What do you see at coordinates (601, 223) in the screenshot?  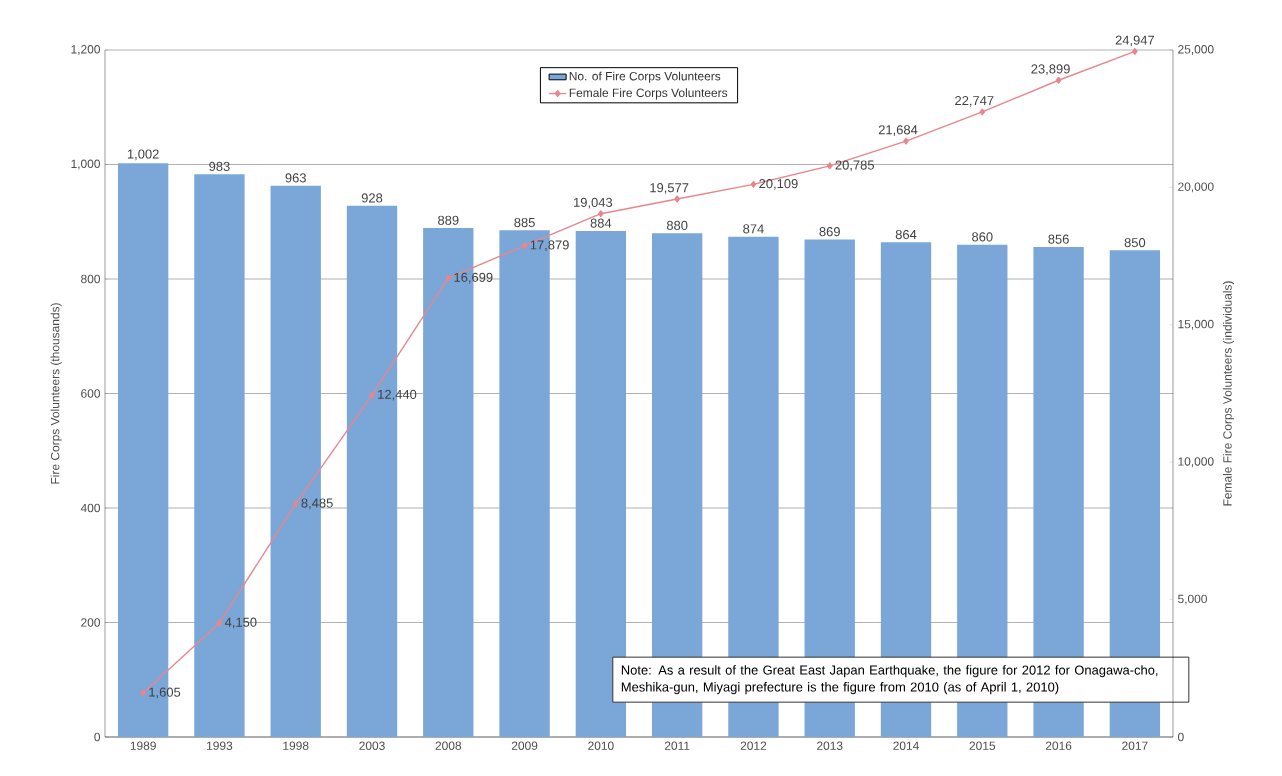 I see `data-label: 884` at bounding box center [601, 223].